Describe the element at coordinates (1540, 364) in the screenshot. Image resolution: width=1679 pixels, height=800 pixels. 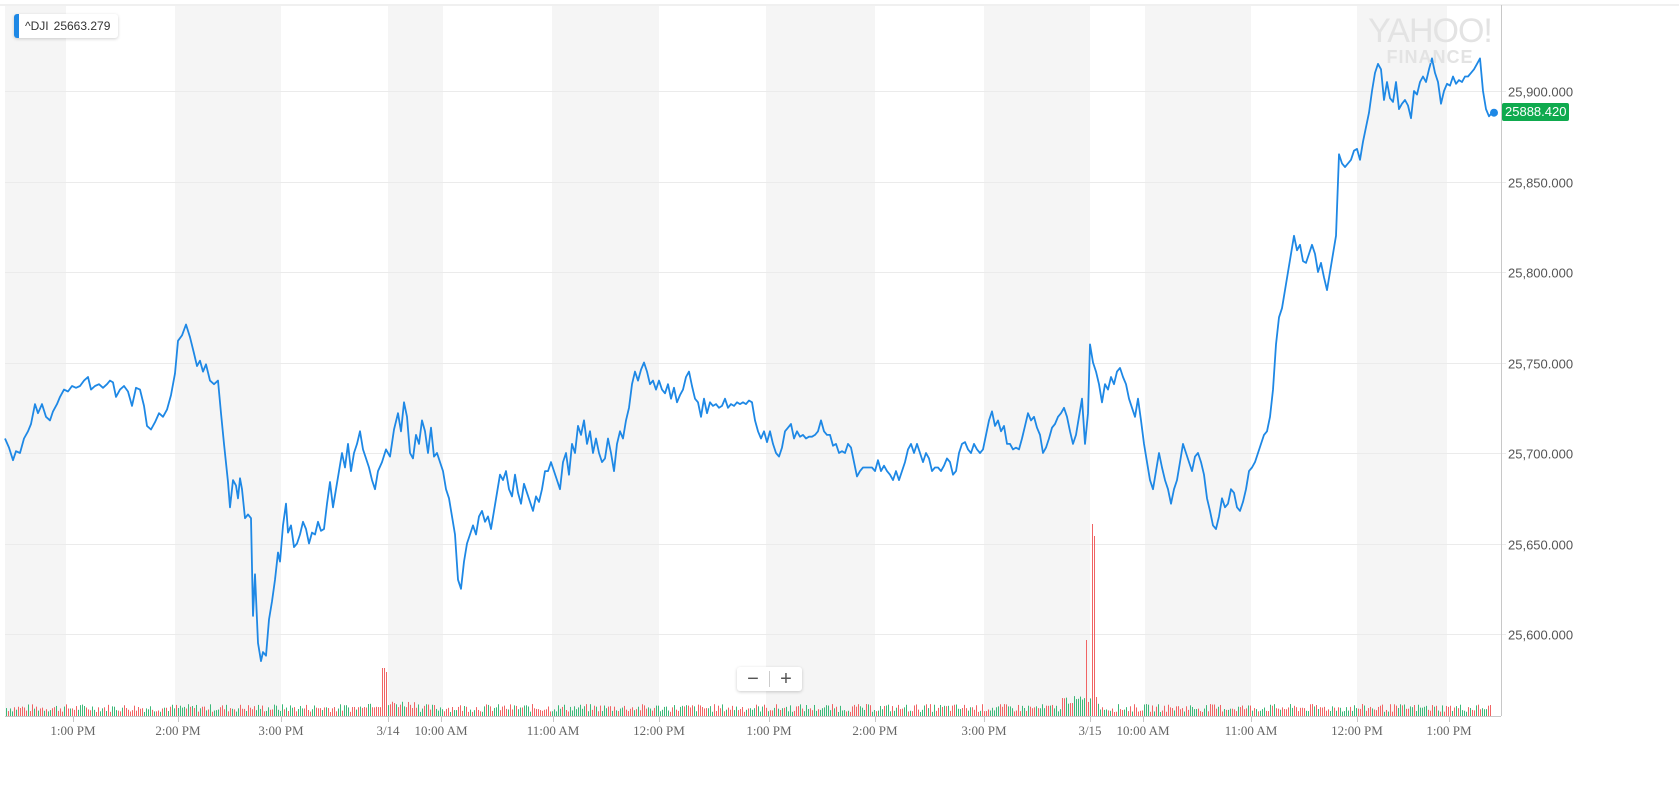
I see `y-axis-label: 25,750.000` at that location.